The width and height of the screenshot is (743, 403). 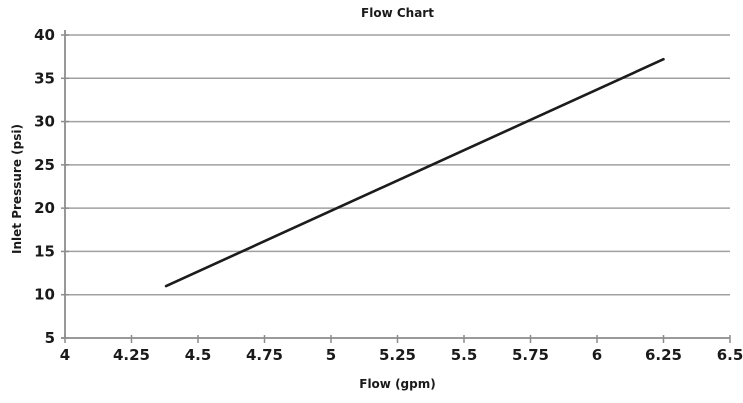 What do you see at coordinates (397, 13) in the screenshot?
I see `chart-title: Flow Chart` at bounding box center [397, 13].